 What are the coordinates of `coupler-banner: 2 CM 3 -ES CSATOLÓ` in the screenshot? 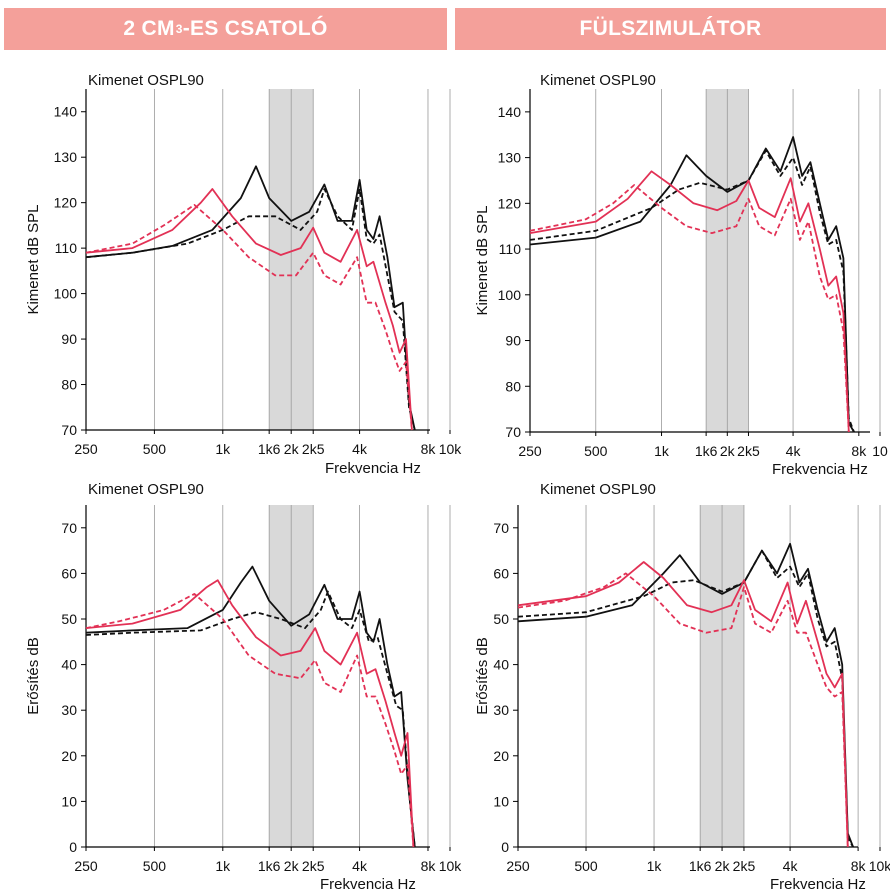 It's located at (225, 29).